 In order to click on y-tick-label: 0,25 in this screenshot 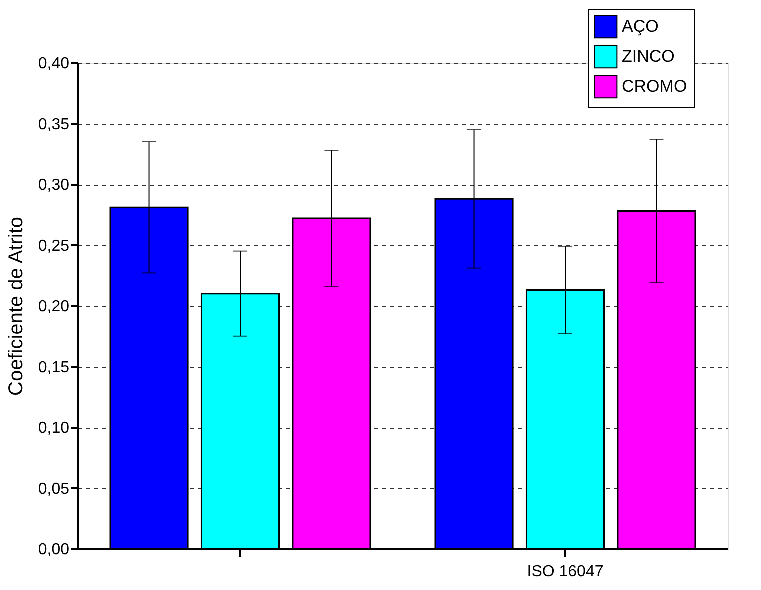, I will do `click(54, 246)`.